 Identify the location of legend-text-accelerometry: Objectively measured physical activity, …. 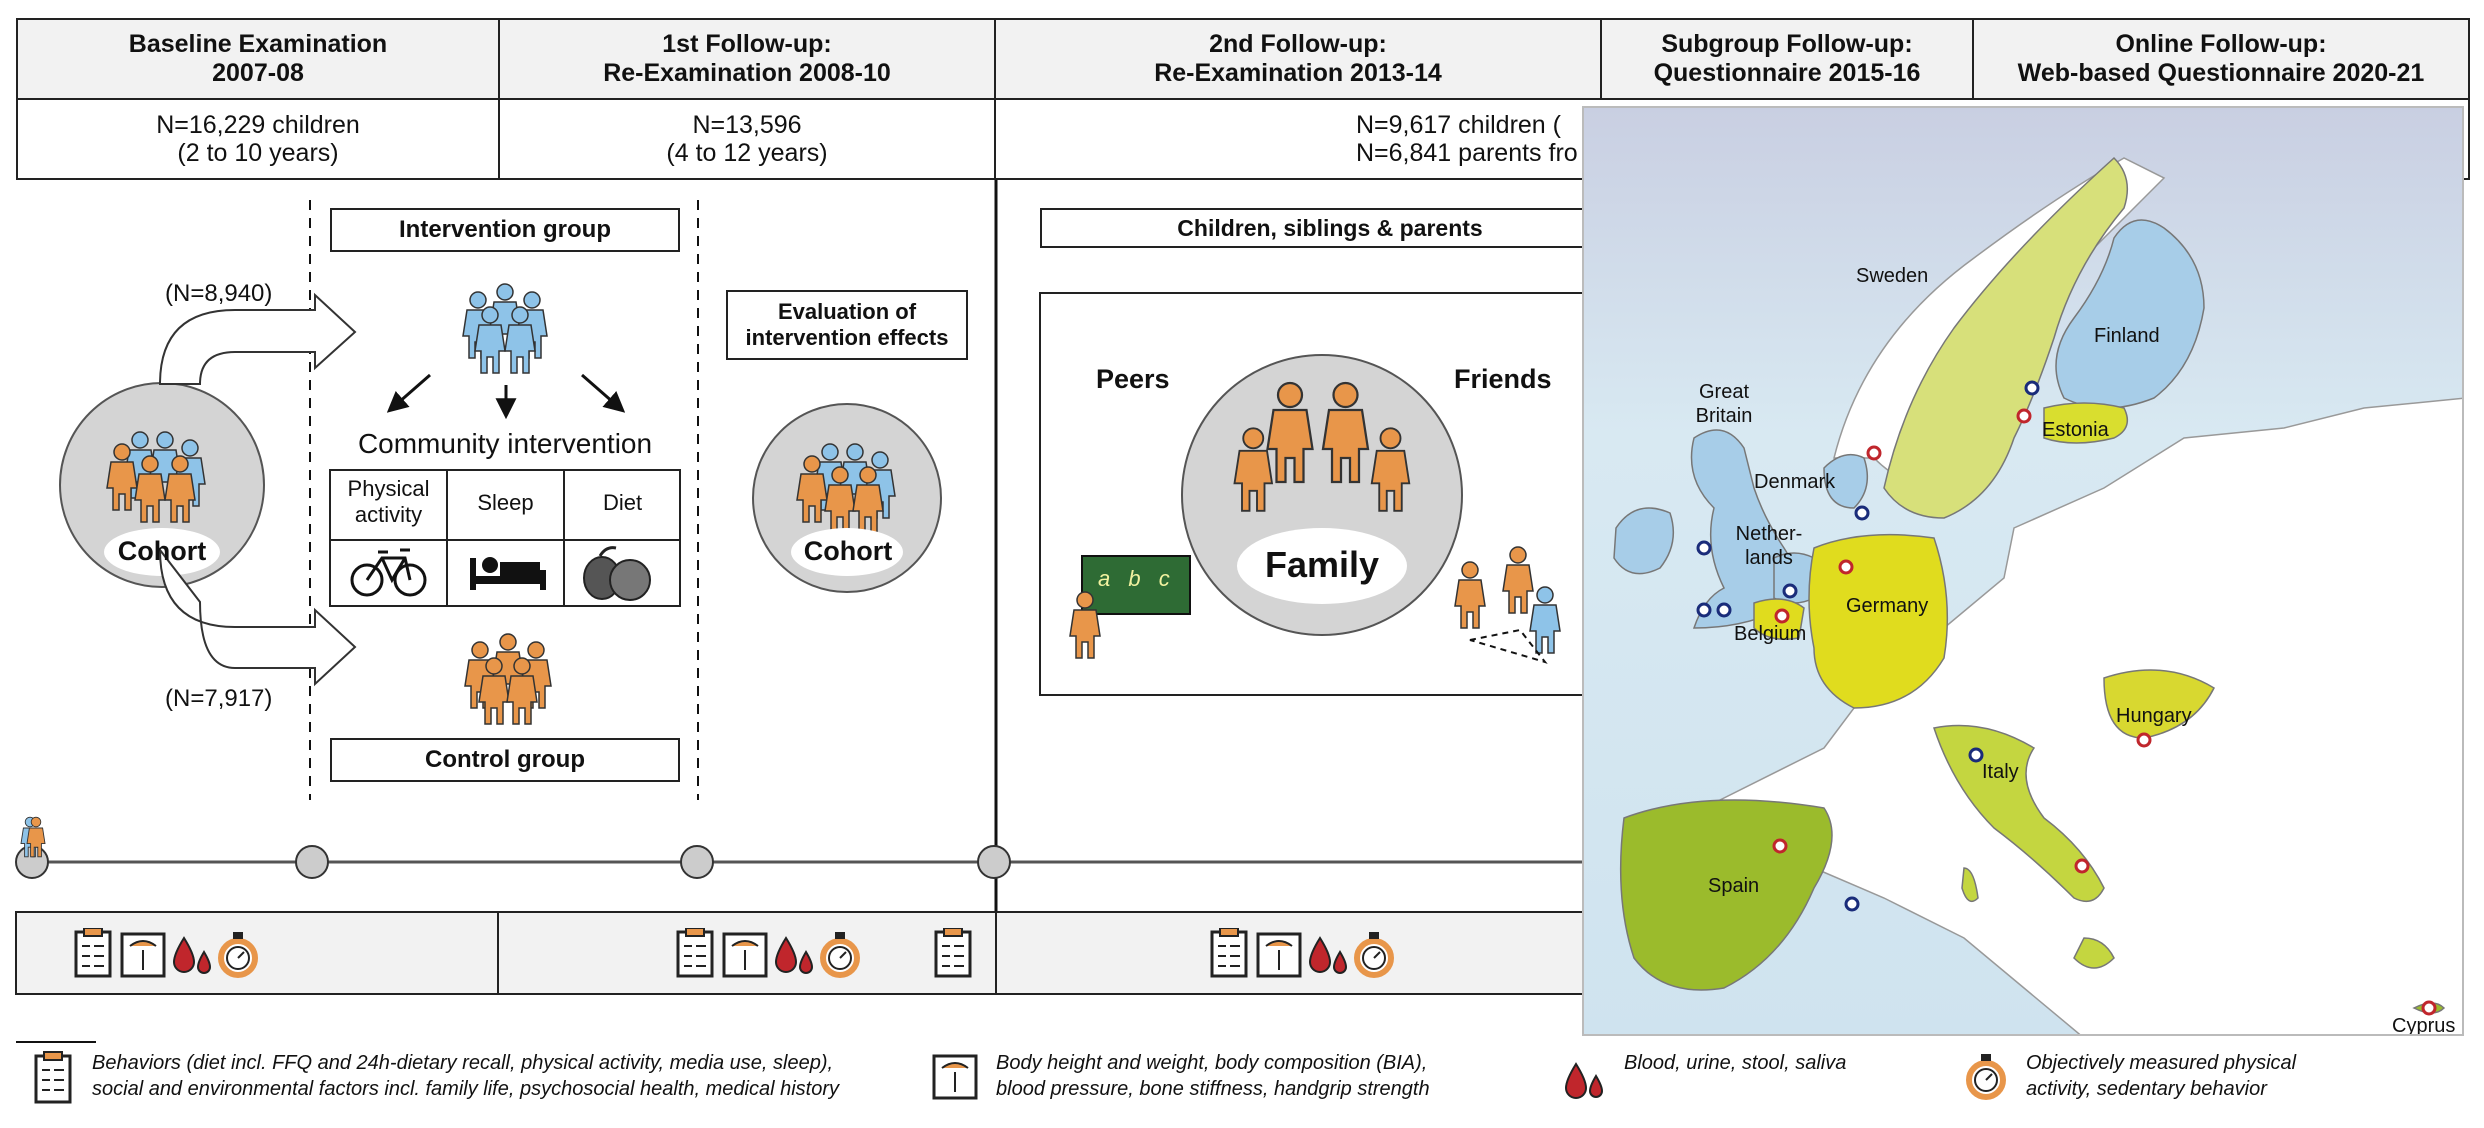
(2161, 1076).